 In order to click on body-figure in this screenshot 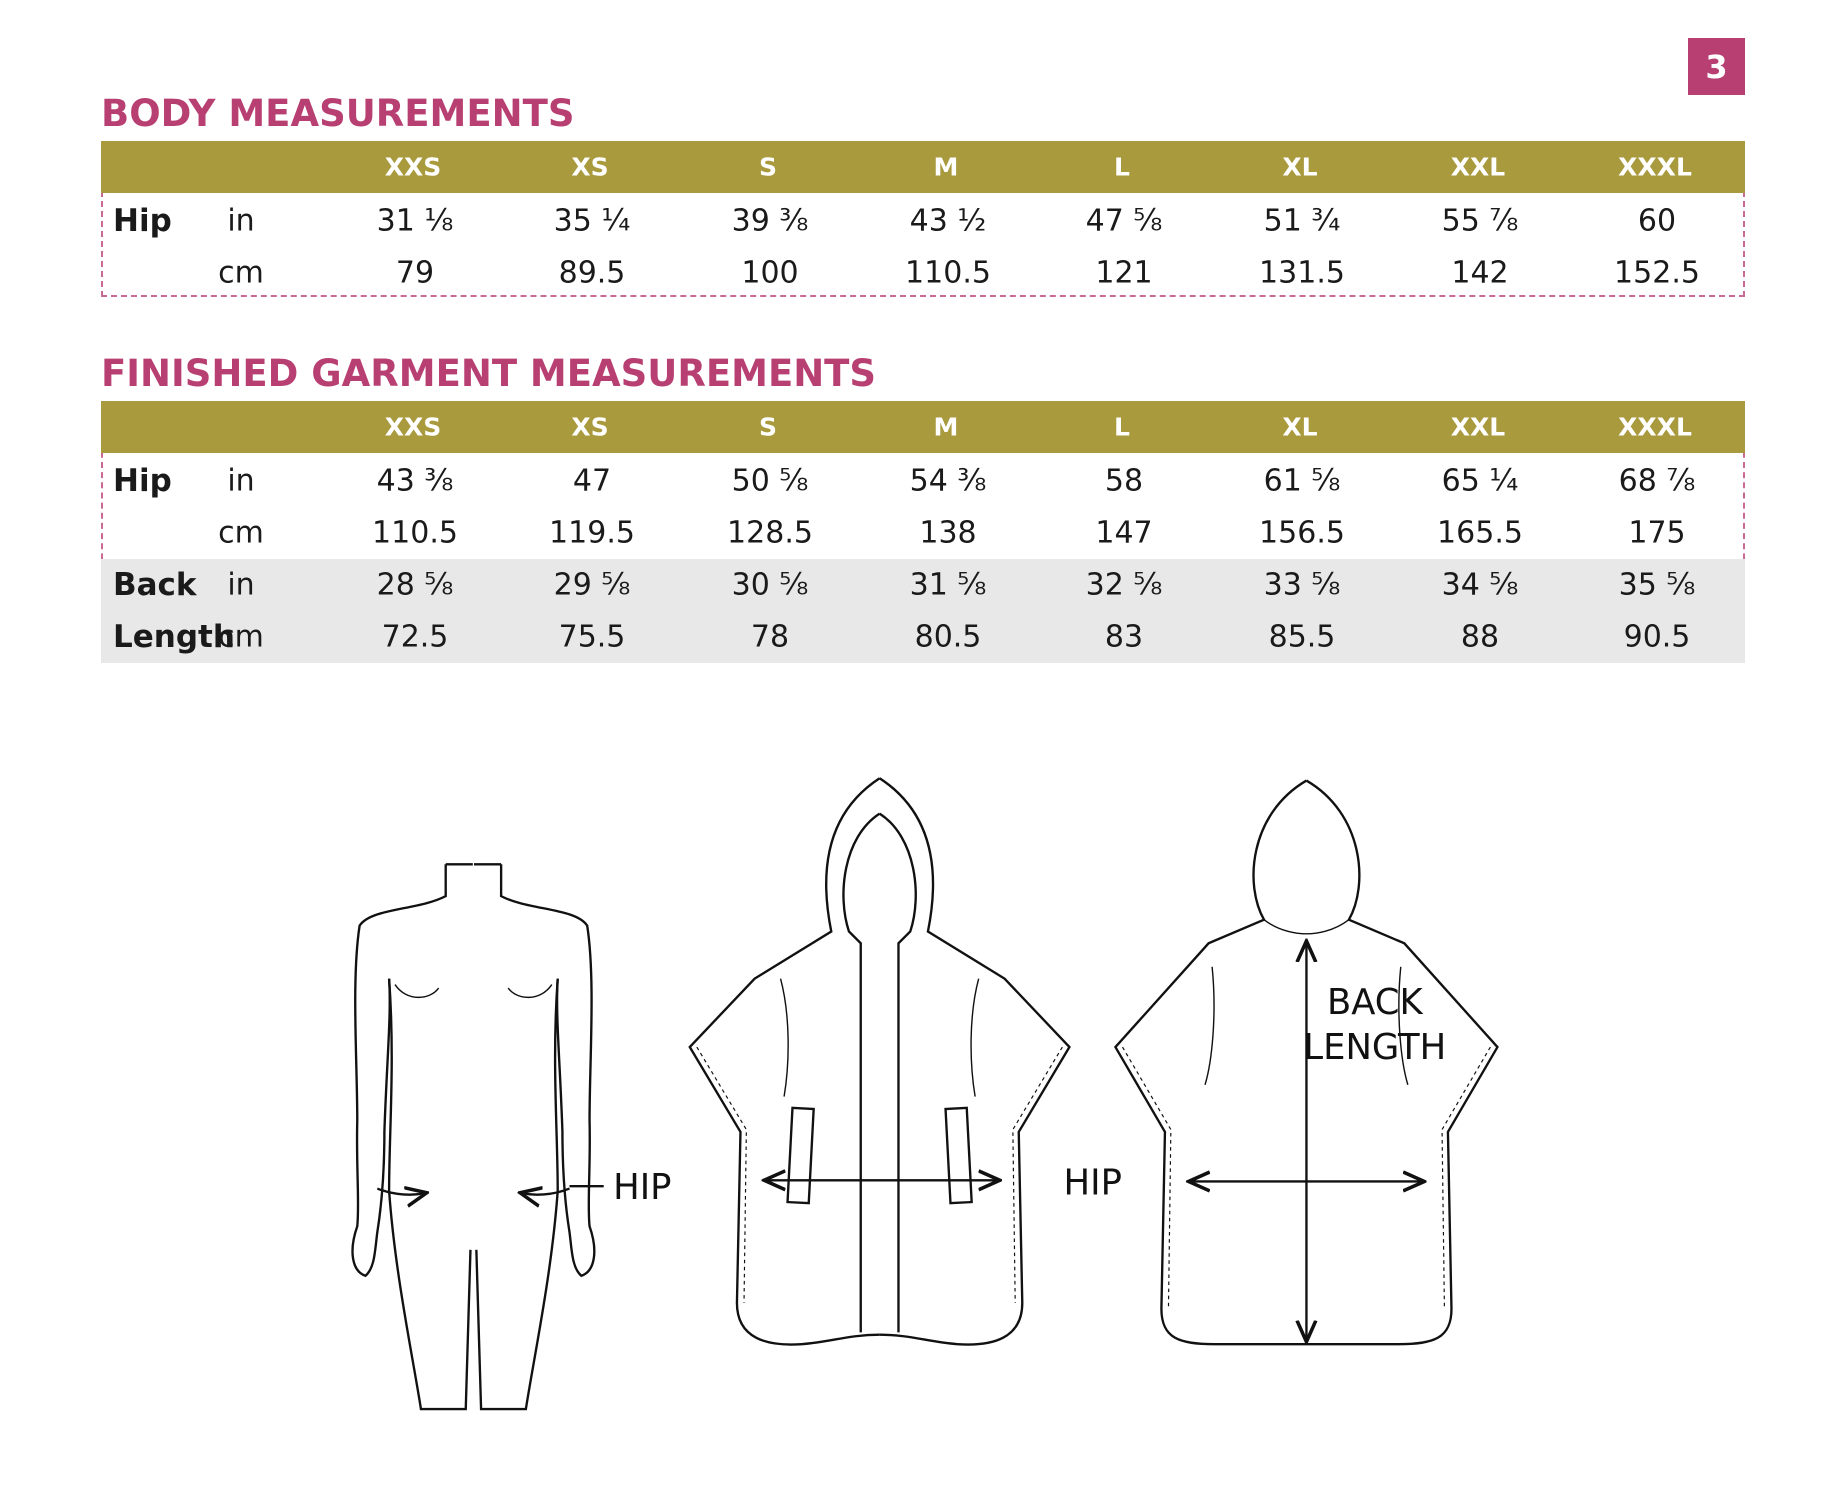, I will do `click(477, 1137)`.